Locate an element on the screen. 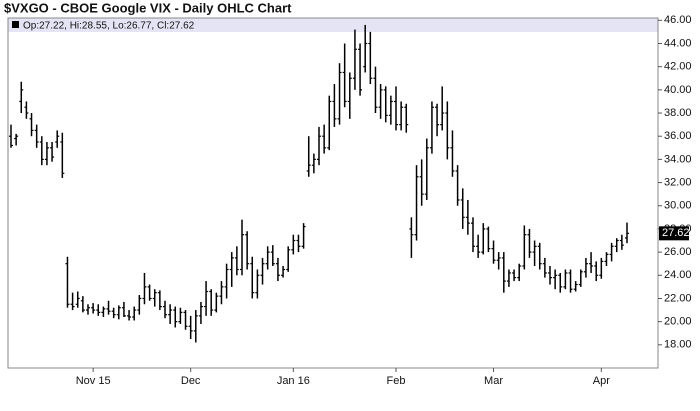  y-tick-label: 46.00 is located at coordinates (678, 20).